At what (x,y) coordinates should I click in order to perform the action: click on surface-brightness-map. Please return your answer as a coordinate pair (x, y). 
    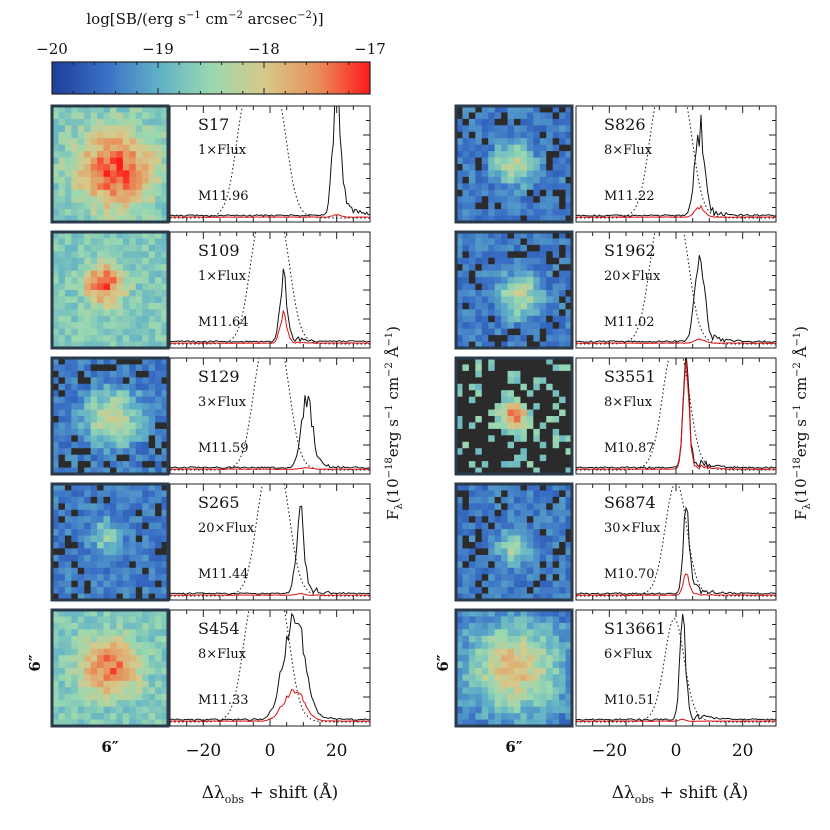
    Looking at the image, I should click on (110, 416).